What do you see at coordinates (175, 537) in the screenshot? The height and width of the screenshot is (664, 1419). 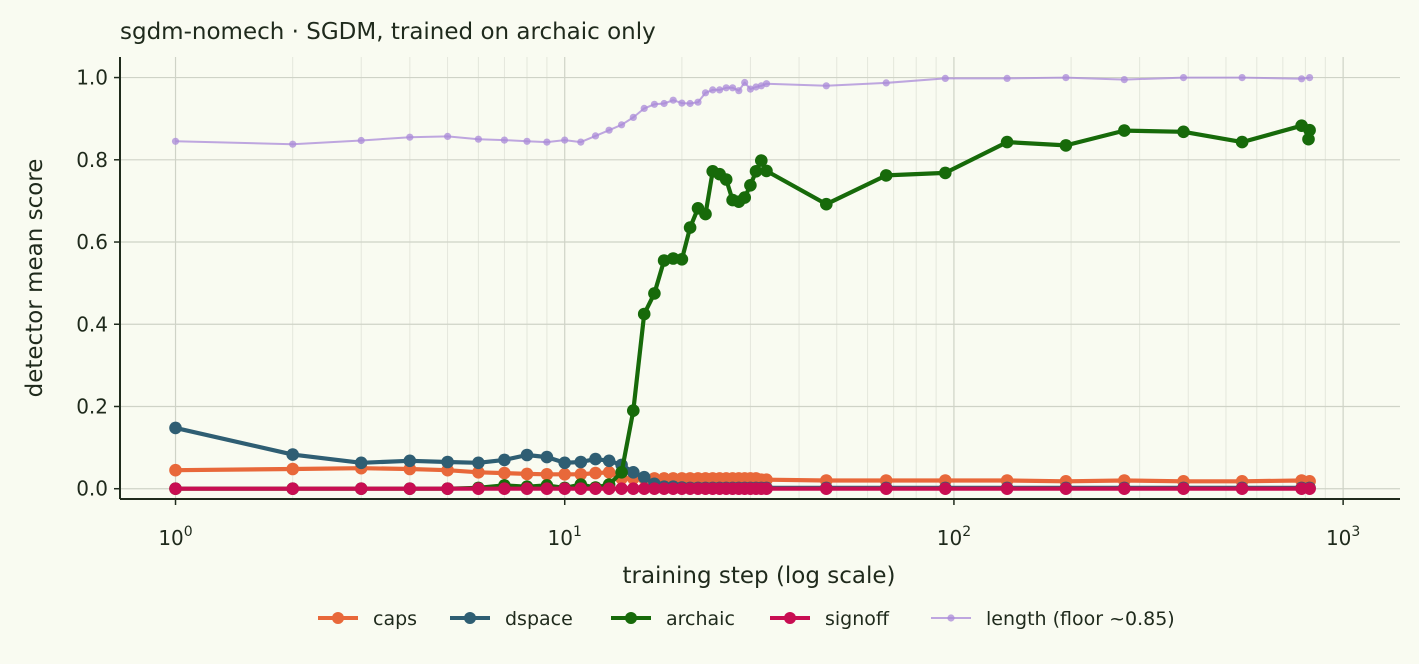 I see `x-tick-label: 10⁰` at bounding box center [175, 537].